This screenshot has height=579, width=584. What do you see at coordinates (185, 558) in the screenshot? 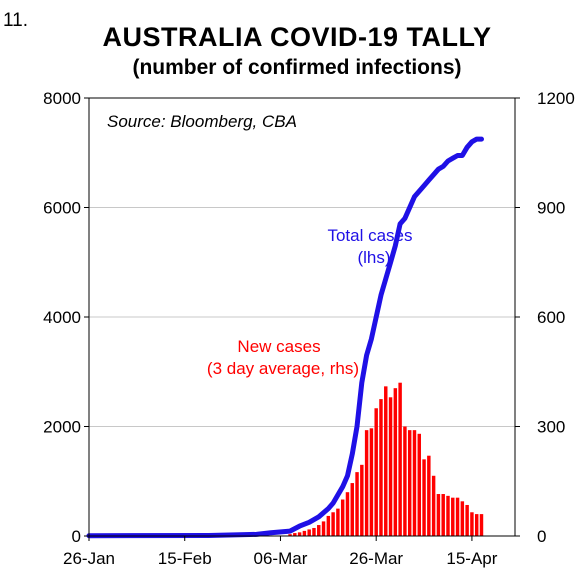
I see `x-tick-label: 15-Feb` at bounding box center [185, 558].